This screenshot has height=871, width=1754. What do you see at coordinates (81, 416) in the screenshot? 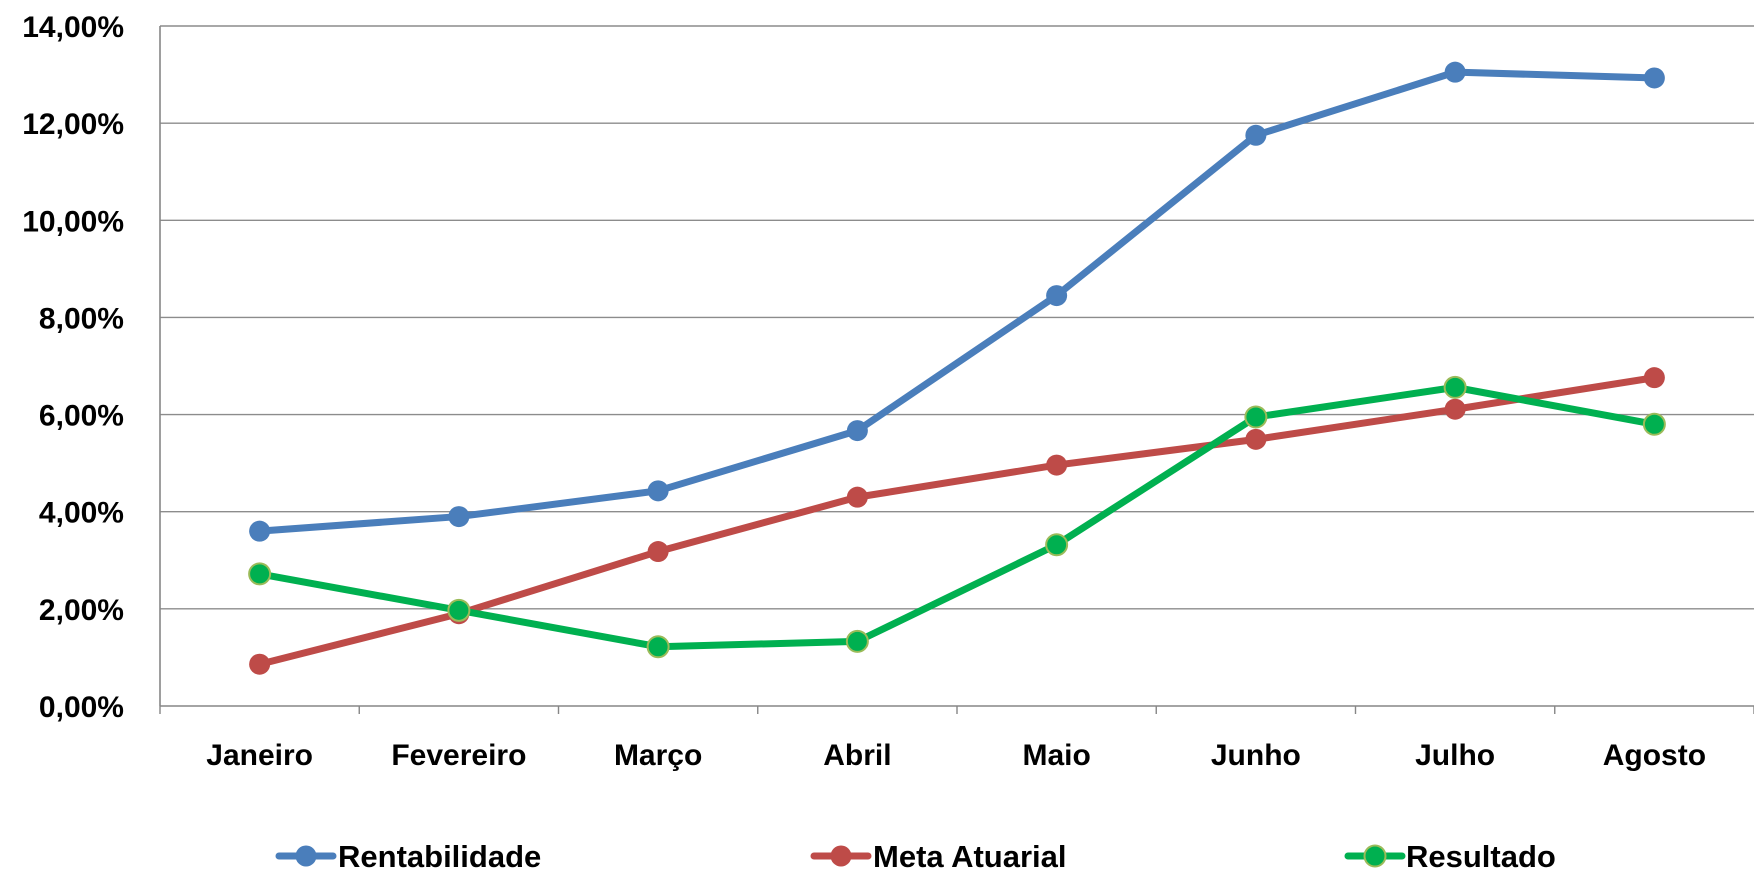
I see `y-tick-label: 6,00%` at bounding box center [81, 416].